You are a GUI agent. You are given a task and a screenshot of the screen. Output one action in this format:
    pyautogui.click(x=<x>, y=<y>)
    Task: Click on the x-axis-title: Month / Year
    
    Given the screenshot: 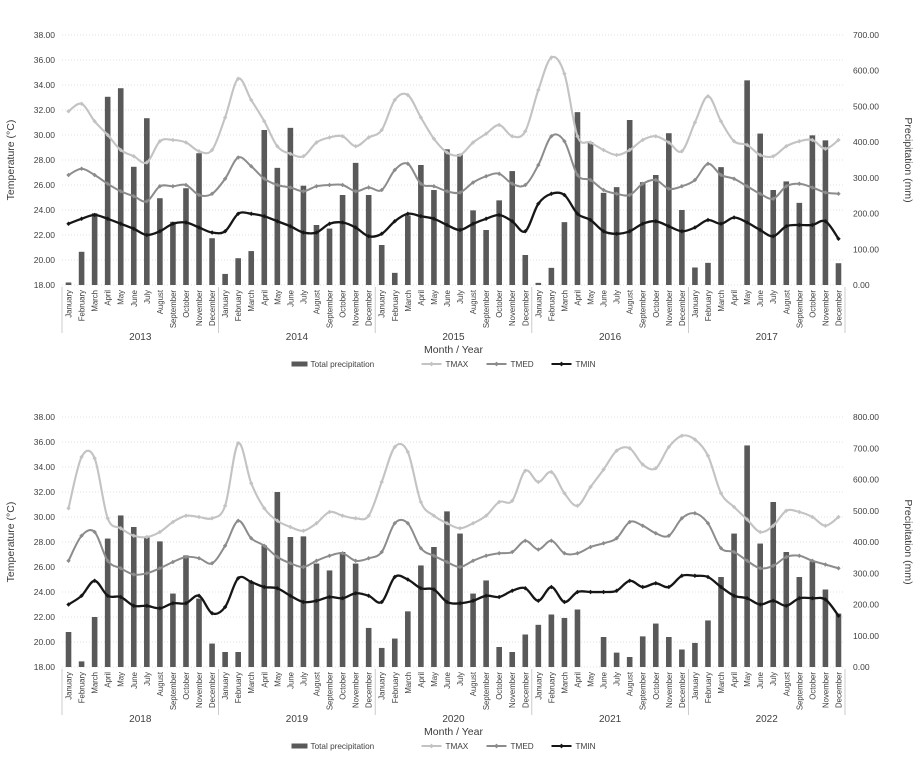 What is the action you would take?
    pyautogui.click(x=453, y=350)
    